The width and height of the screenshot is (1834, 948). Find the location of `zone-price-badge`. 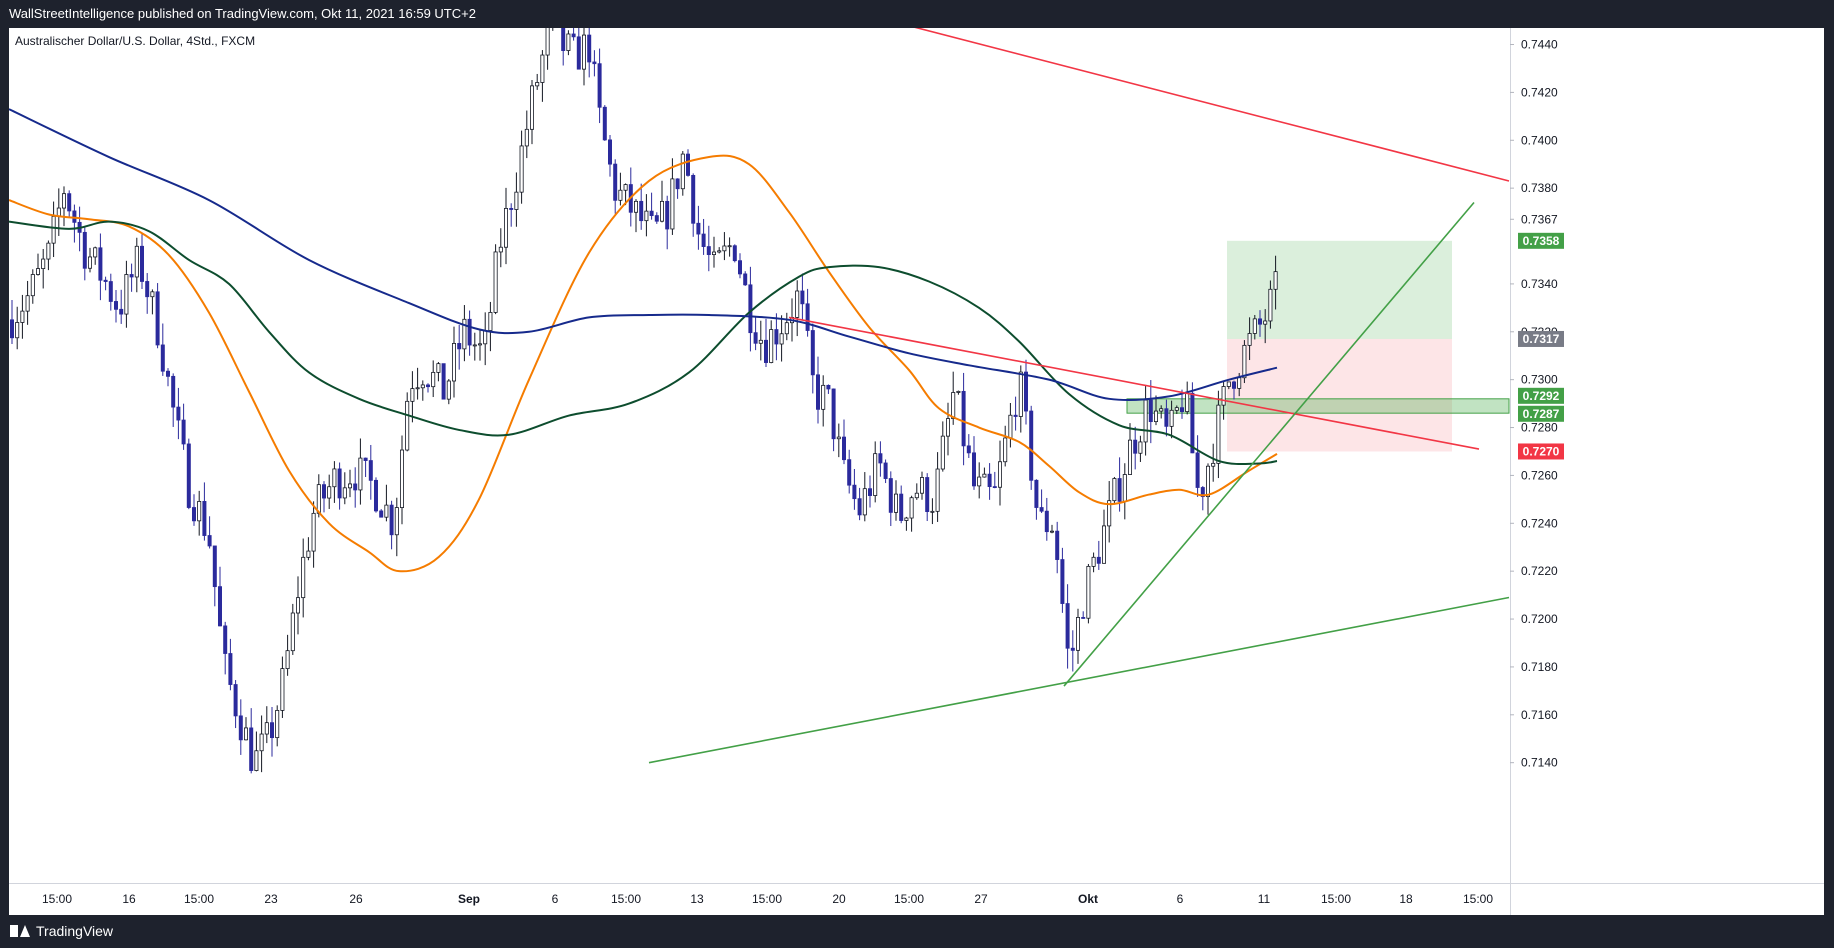

zone-price-badge is located at coordinates (1541, 413).